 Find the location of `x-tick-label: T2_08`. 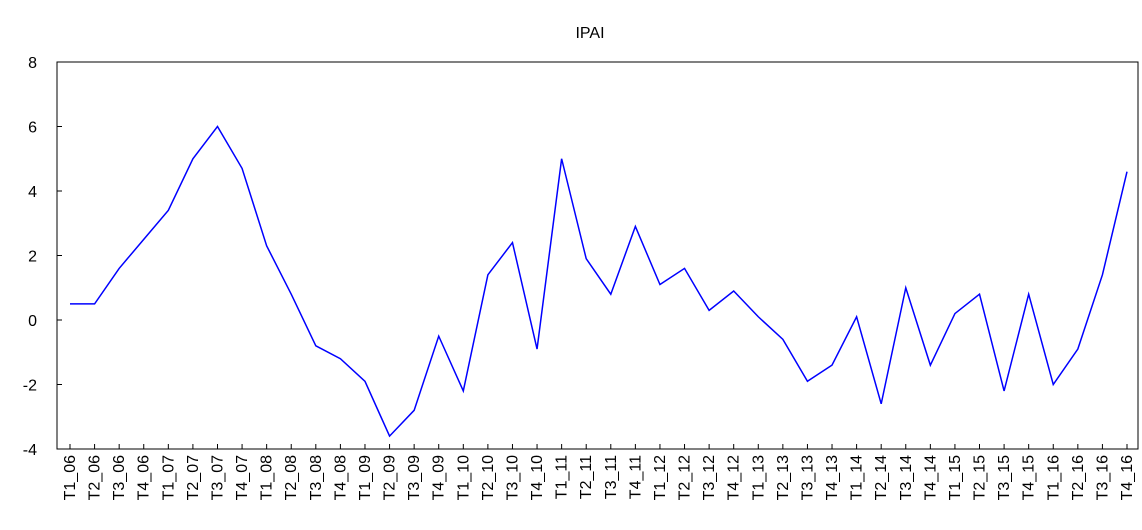

x-tick-label: T2_08 is located at coordinates (291, 477).